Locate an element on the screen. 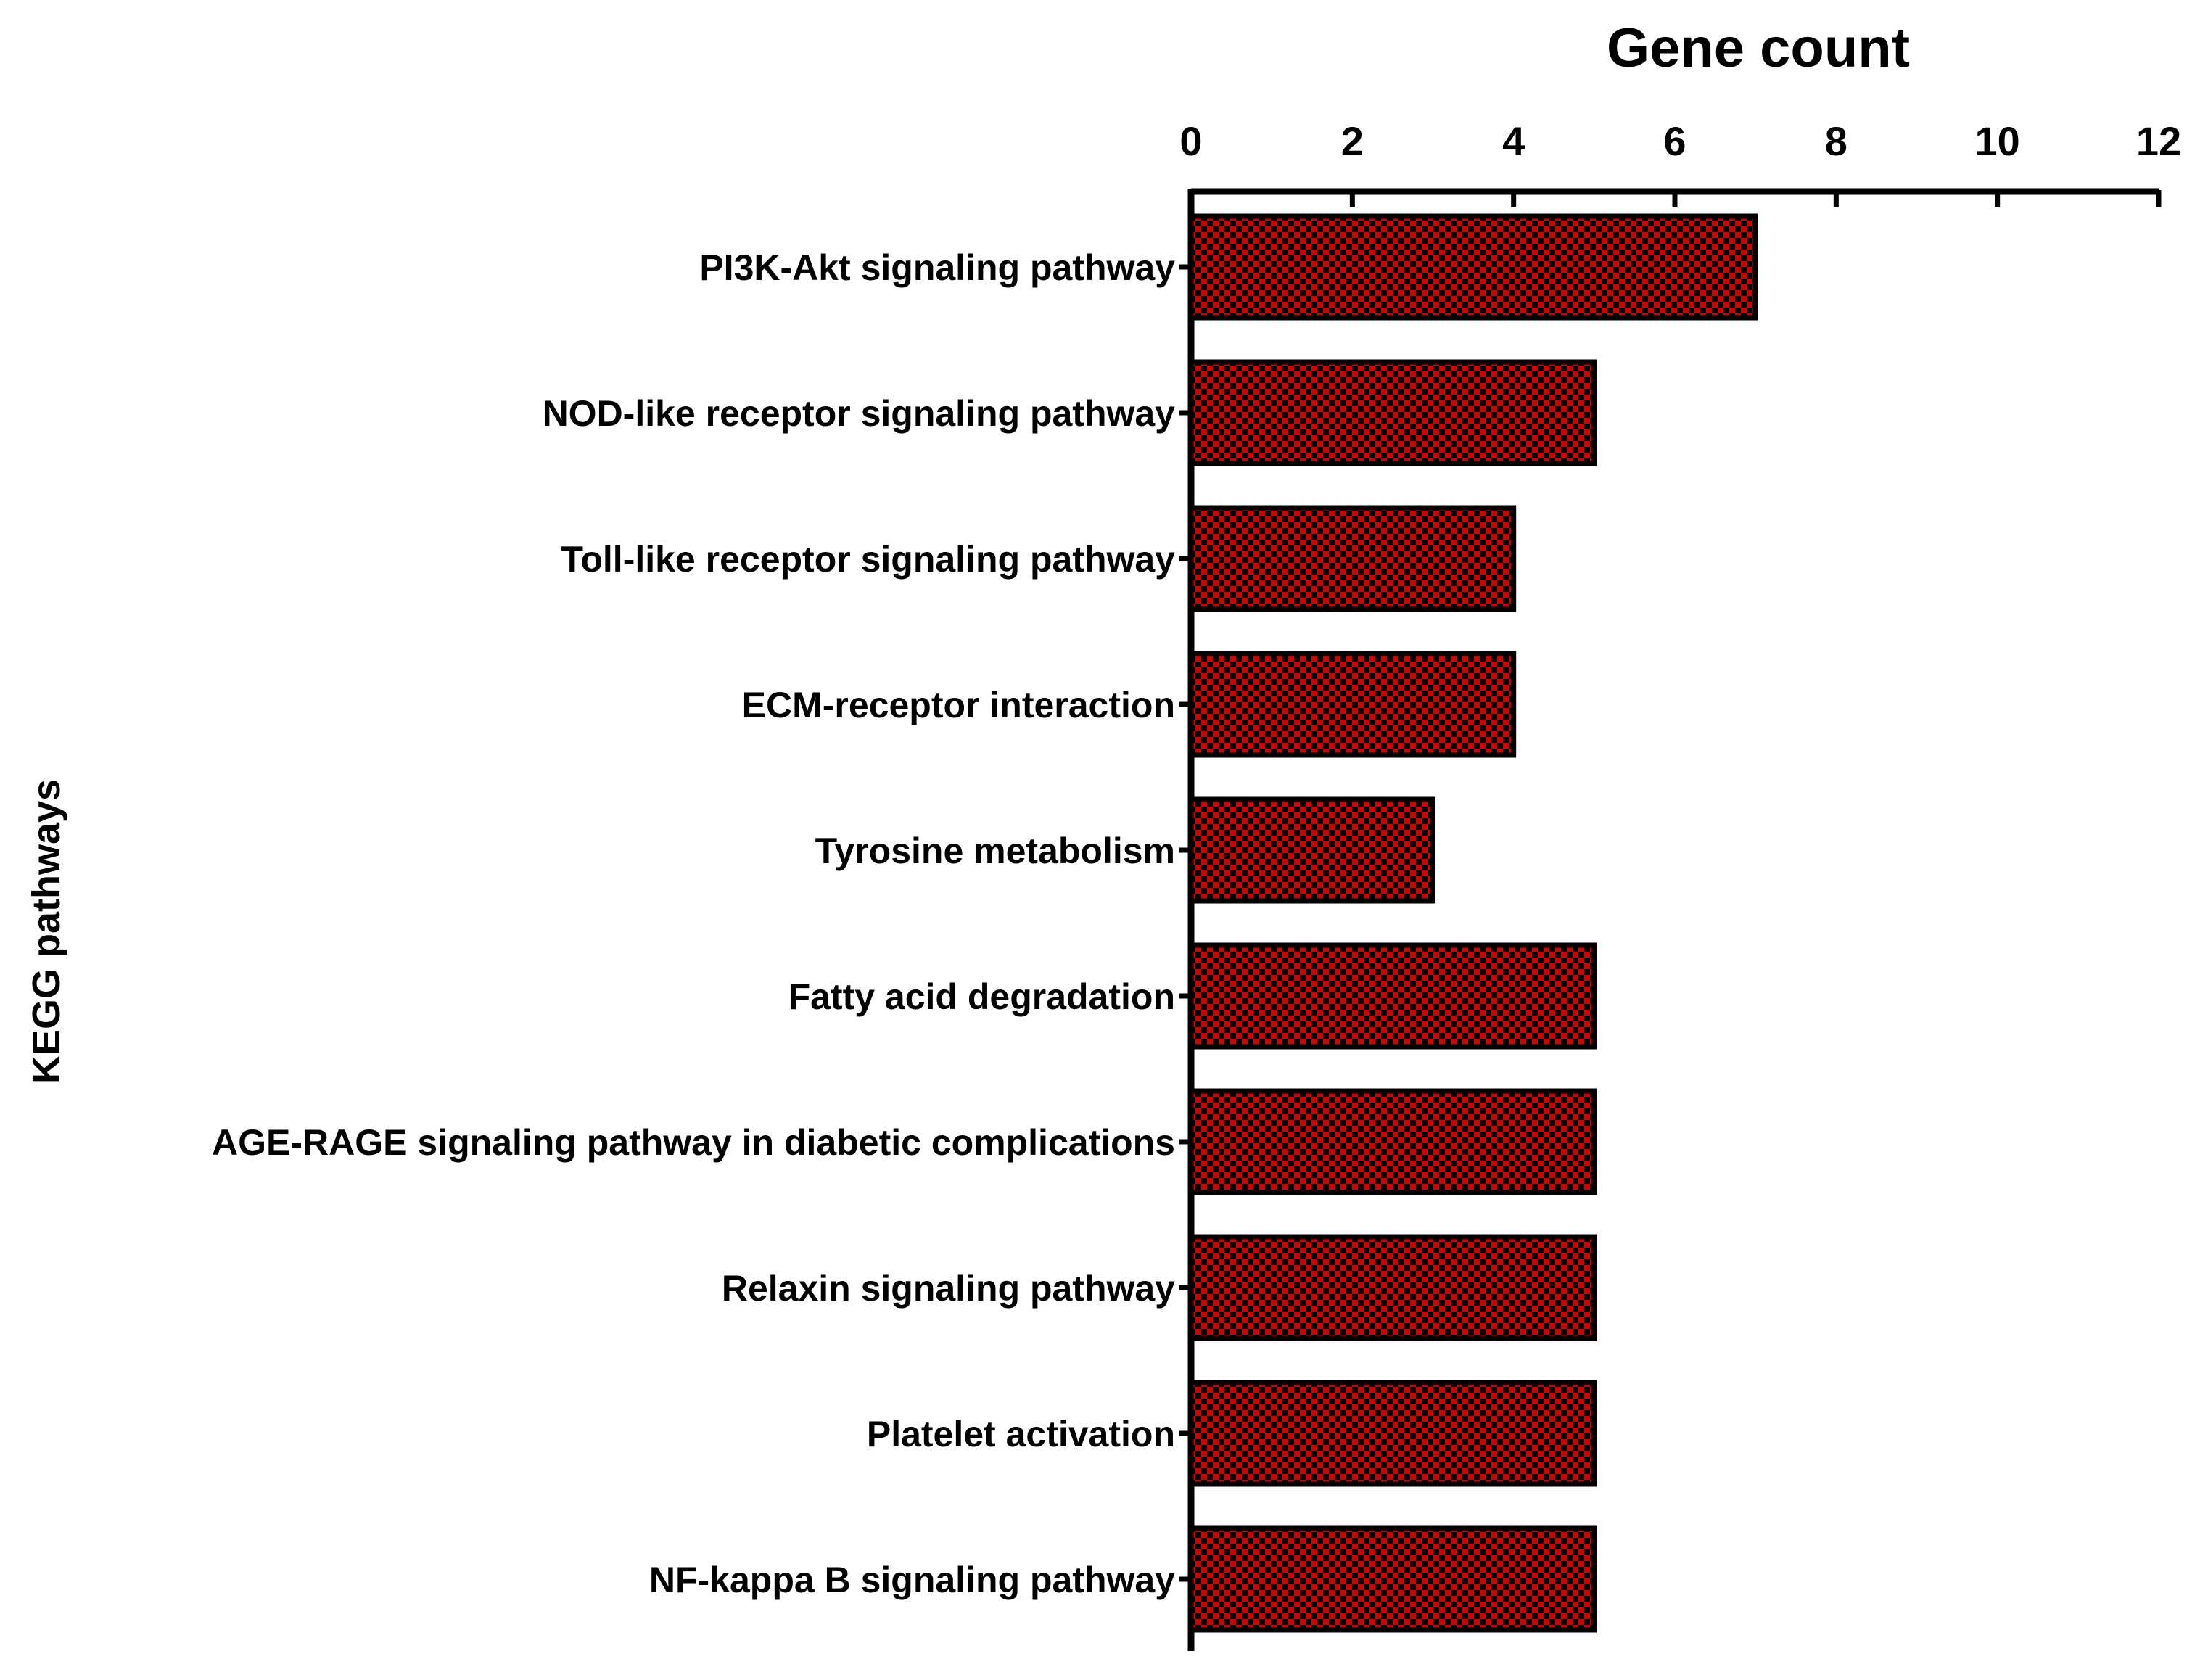  x-axis-title: Gene count is located at coordinates (1758, 48).